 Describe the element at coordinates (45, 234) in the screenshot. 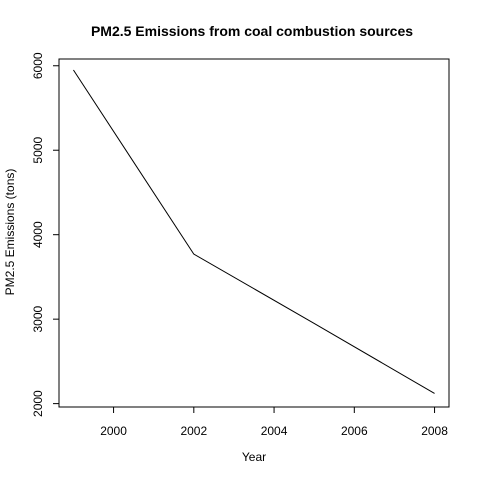

I see `y-axis: 2000 3000 4000 5000 6000` at that location.